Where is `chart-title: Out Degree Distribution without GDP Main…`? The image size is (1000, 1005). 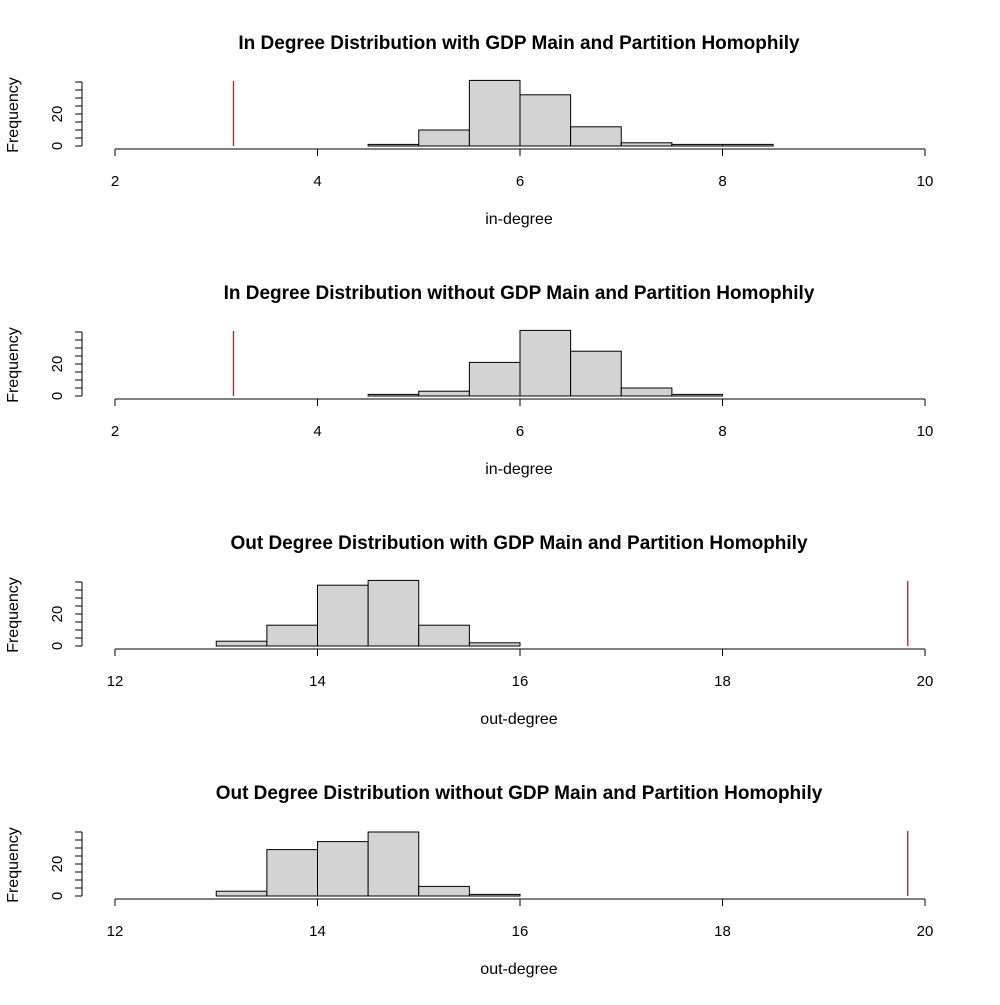
chart-title: Out Degree Distribution without GDP Main… is located at coordinates (519, 793).